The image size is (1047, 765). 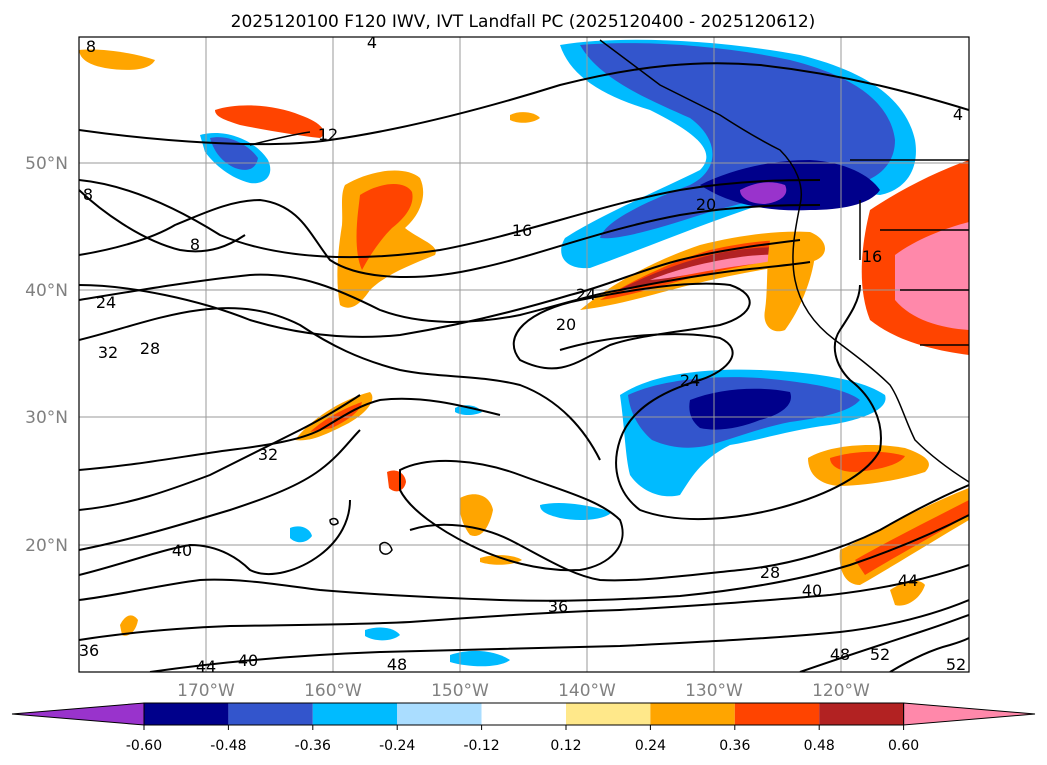 What do you see at coordinates (481, 746) in the screenshot?
I see `colorbar-tick-label: -0.12` at bounding box center [481, 746].